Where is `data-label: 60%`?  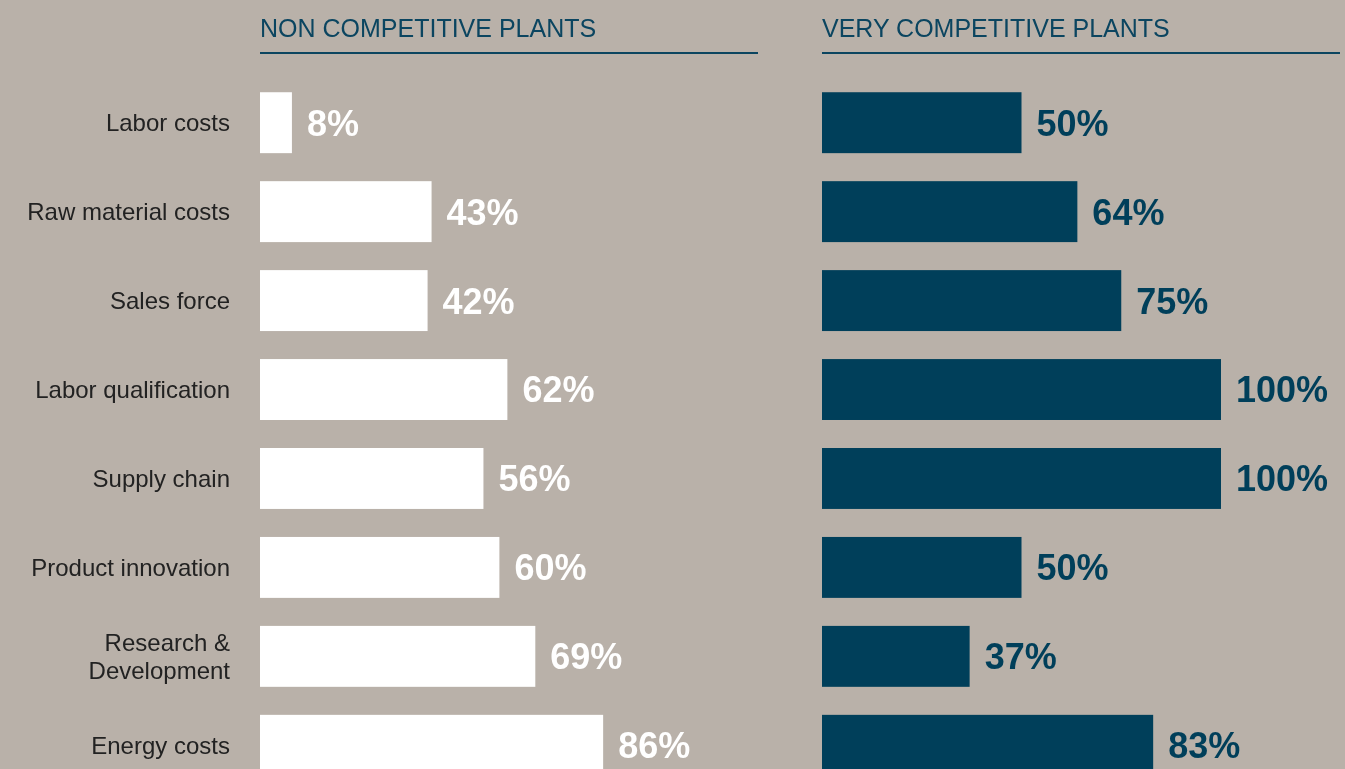
data-label: 60% is located at coordinates (550, 568).